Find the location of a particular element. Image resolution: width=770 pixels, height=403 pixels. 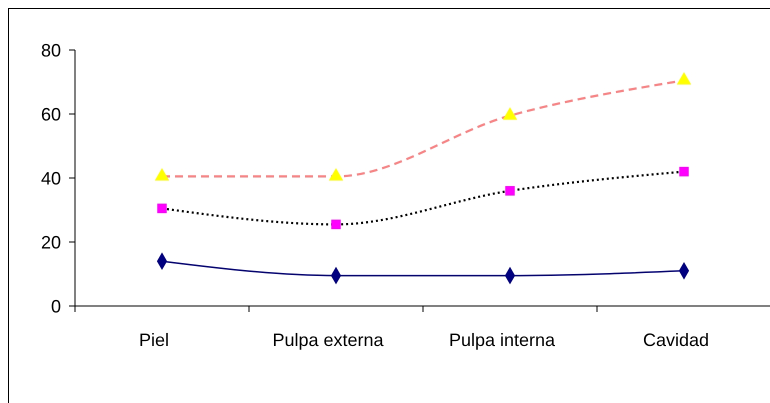

y-tick-label: 60 is located at coordinates (50, 114).